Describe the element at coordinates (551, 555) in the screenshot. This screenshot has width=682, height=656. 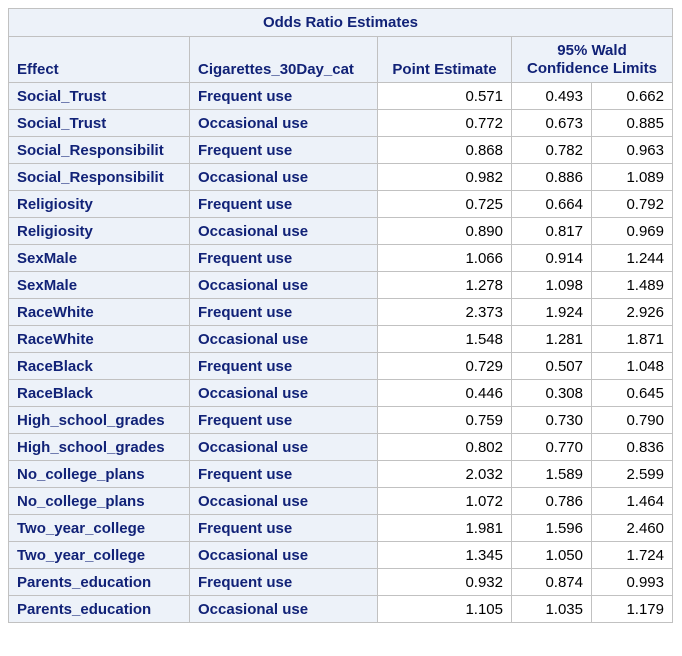
I see `lower-limit-cell: 1.050` at that location.